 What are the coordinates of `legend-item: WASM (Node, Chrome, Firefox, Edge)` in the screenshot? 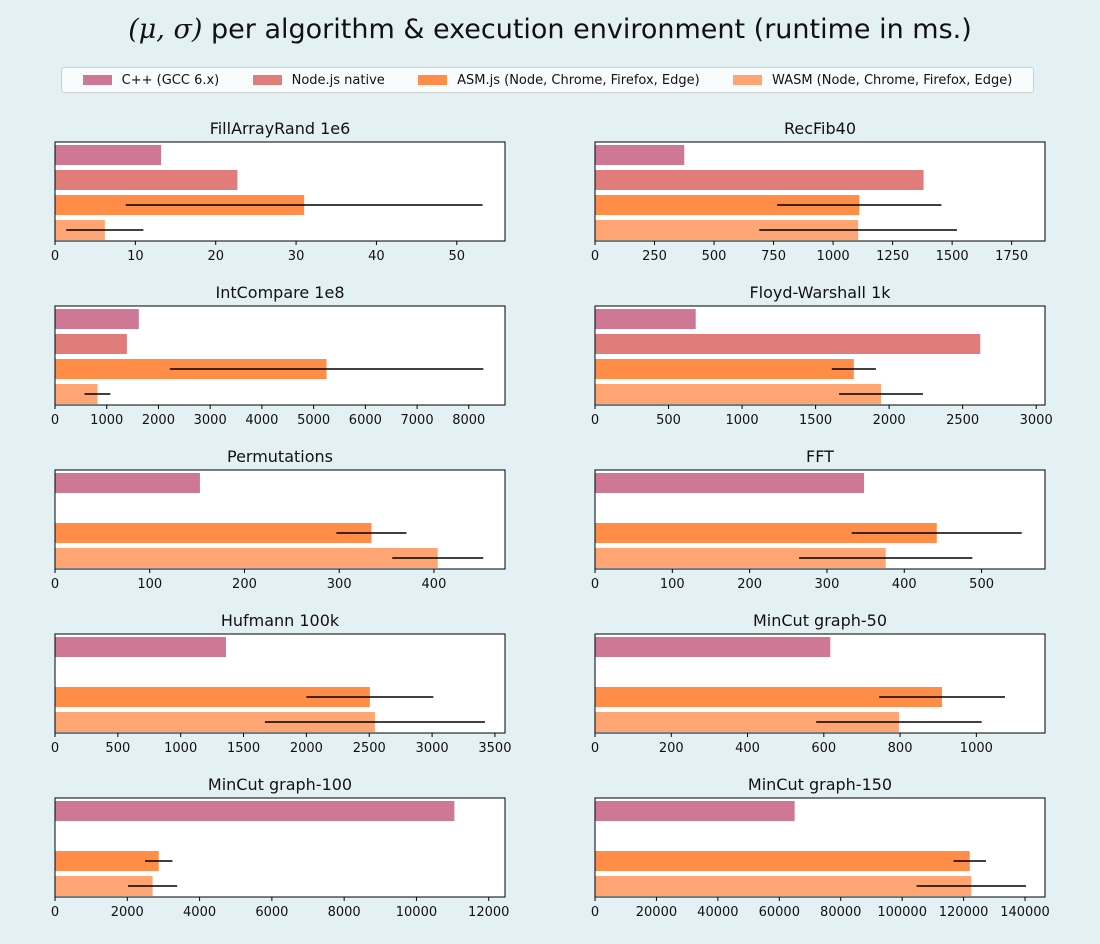 It's located at (872, 80).